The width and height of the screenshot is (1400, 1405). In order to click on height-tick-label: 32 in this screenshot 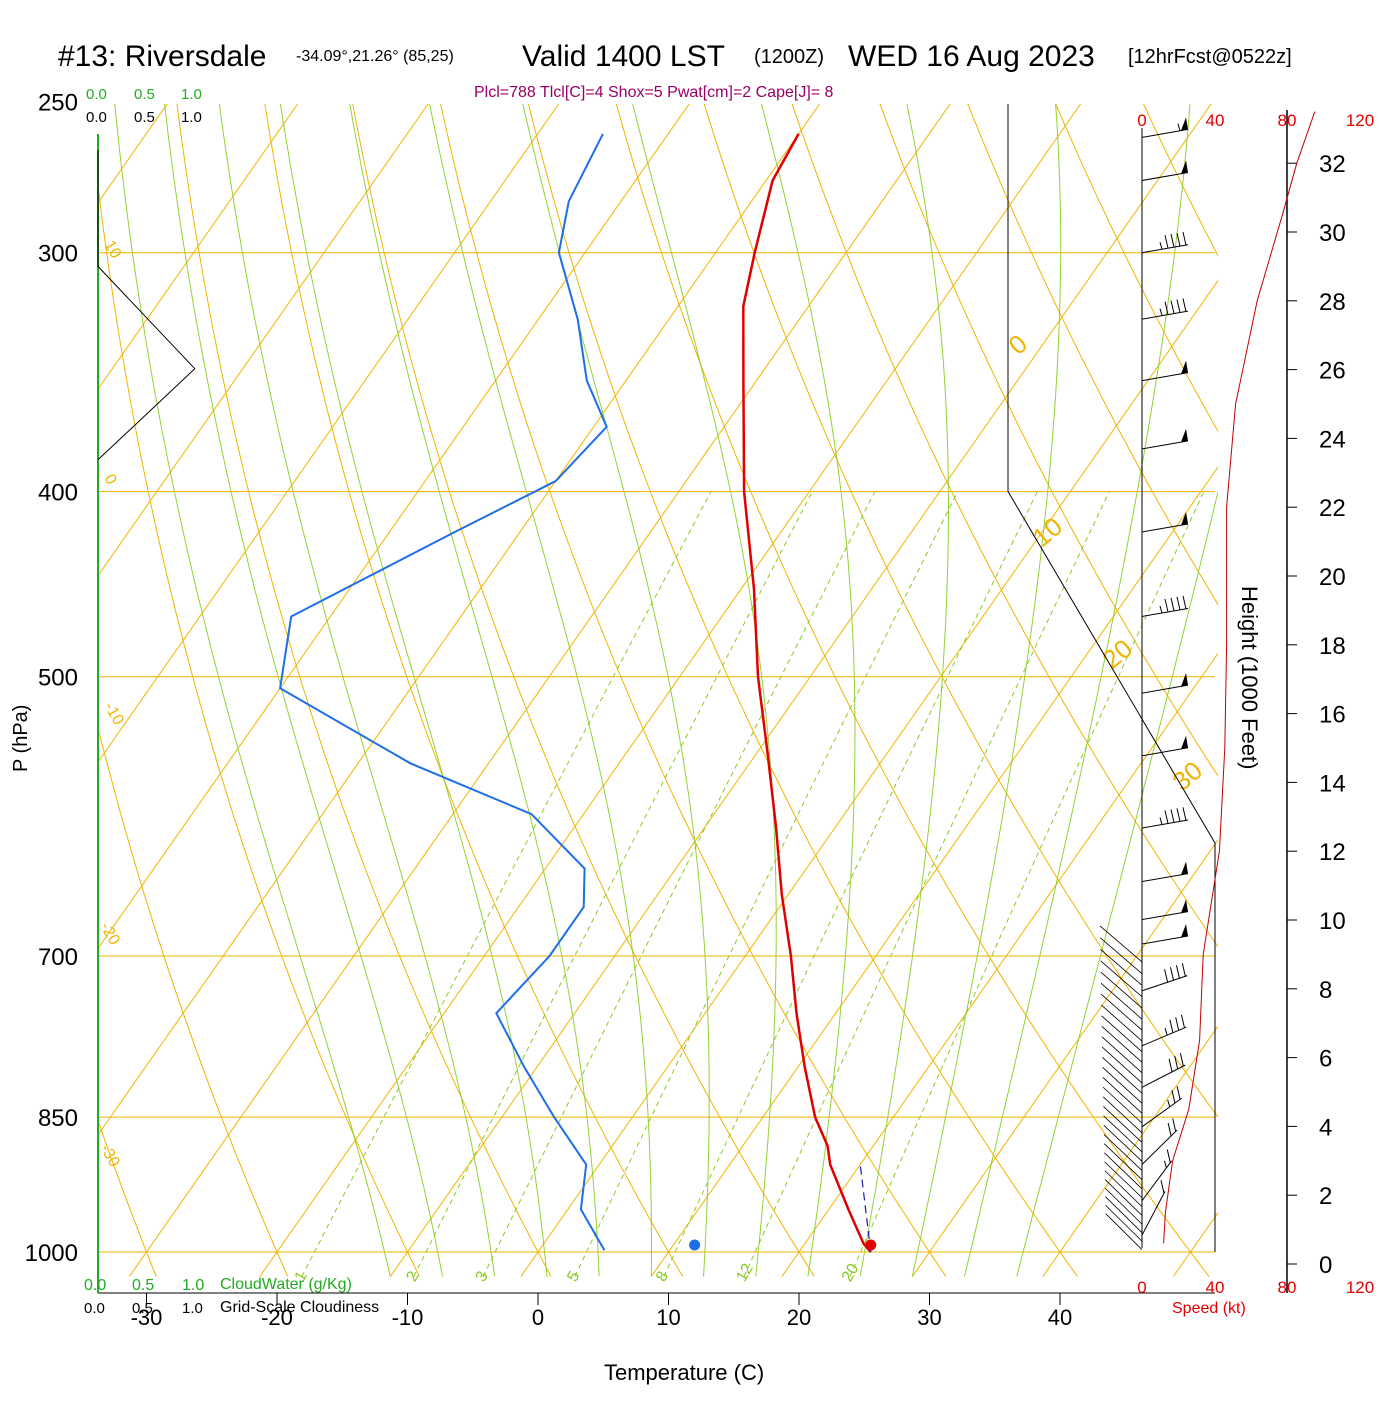, I will do `click(1332, 164)`.